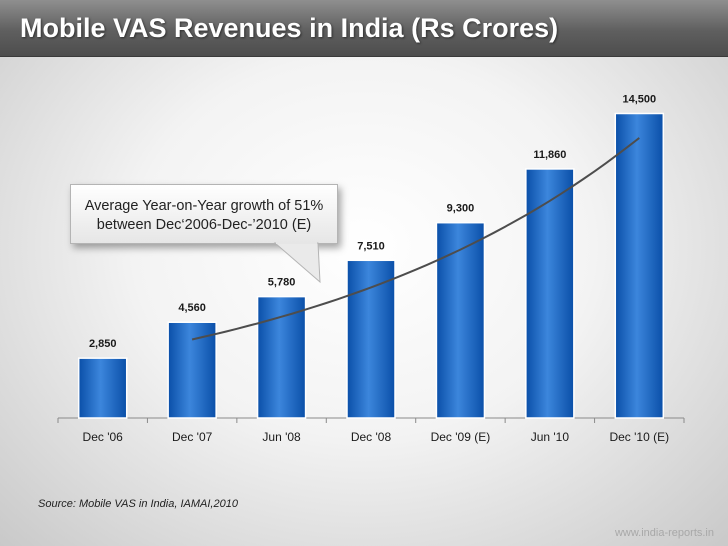  Describe the element at coordinates (103, 437) in the screenshot. I see `x-tick-label-0: Dec '06` at that location.